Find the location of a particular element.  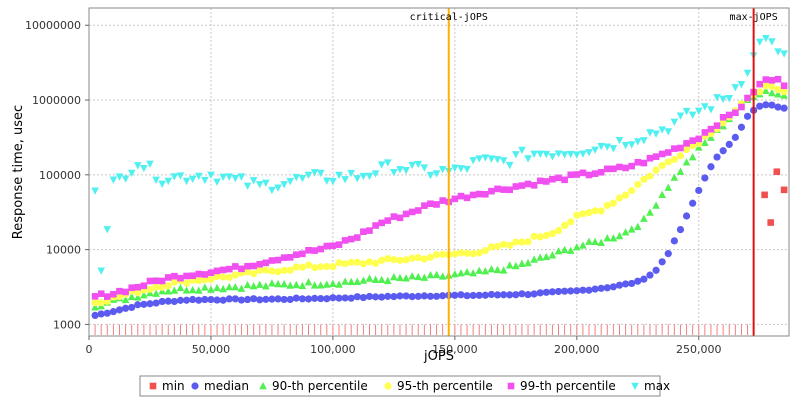

marker-label-critical-jops: critical-jOPS is located at coordinates (449, 17).